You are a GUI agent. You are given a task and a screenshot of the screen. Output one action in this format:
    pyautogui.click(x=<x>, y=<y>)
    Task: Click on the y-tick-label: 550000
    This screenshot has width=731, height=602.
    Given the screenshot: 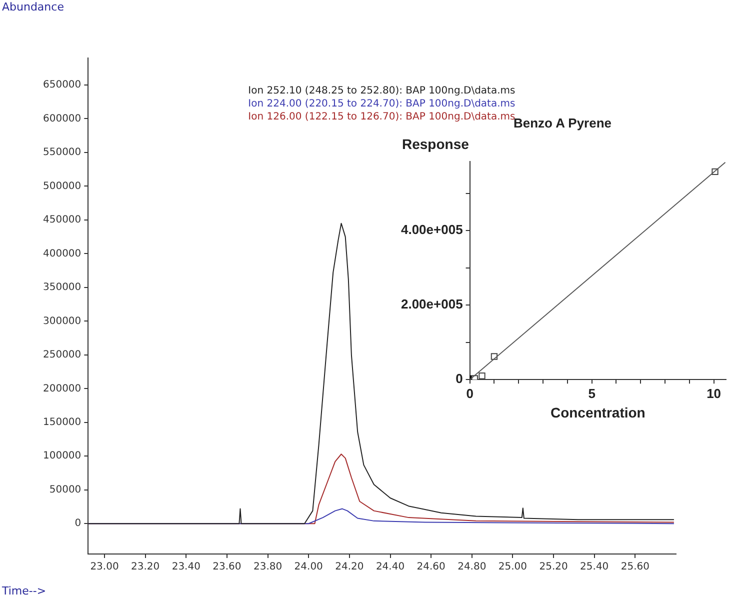 What is the action you would take?
    pyautogui.click(x=62, y=152)
    